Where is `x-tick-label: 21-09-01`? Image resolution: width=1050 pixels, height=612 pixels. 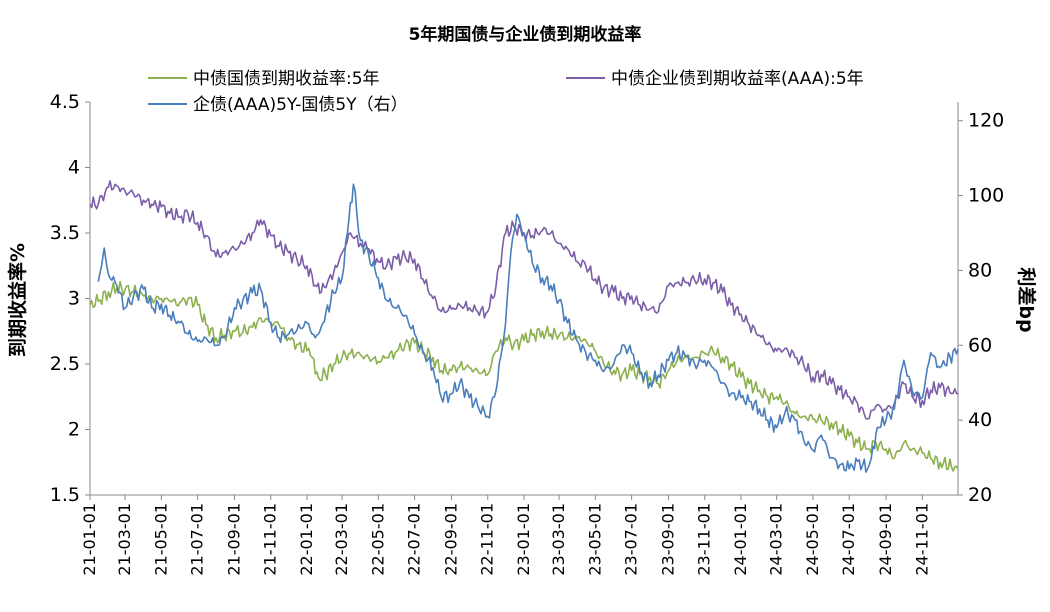 x-tick-label: 21-09-01 is located at coordinates (233, 539).